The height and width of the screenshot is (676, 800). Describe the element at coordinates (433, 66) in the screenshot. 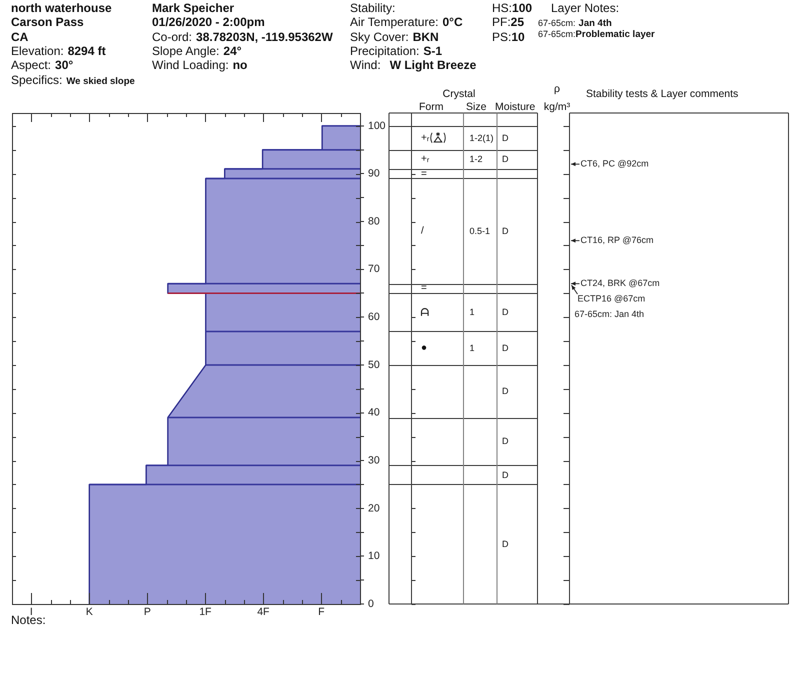

I see `text: W Light Breeze` at that location.